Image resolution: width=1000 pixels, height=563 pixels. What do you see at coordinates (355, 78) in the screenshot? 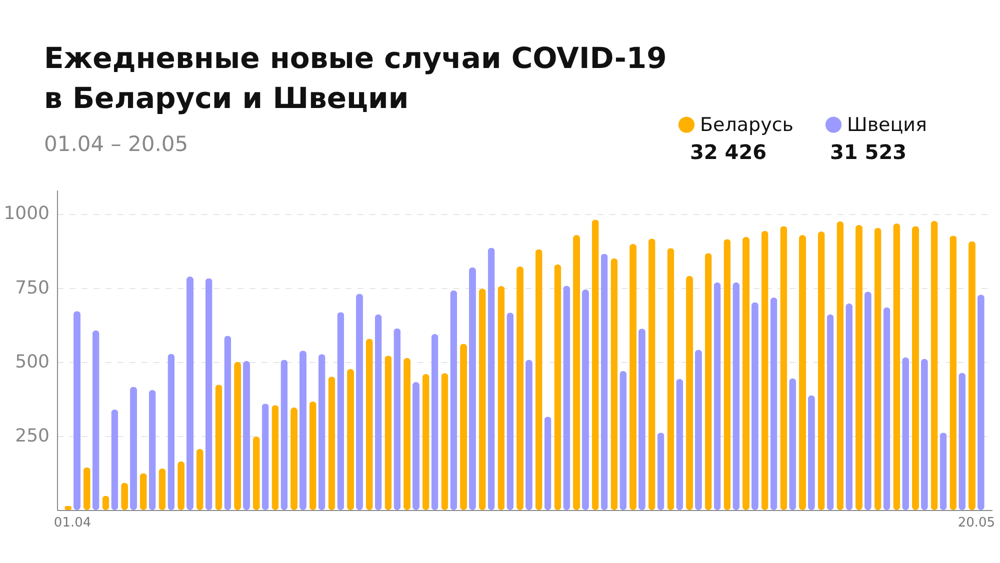
I see `chart-title: Ежедневные новые случаи COVID-19 в Беларуси и Швеции` at bounding box center [355, 78].